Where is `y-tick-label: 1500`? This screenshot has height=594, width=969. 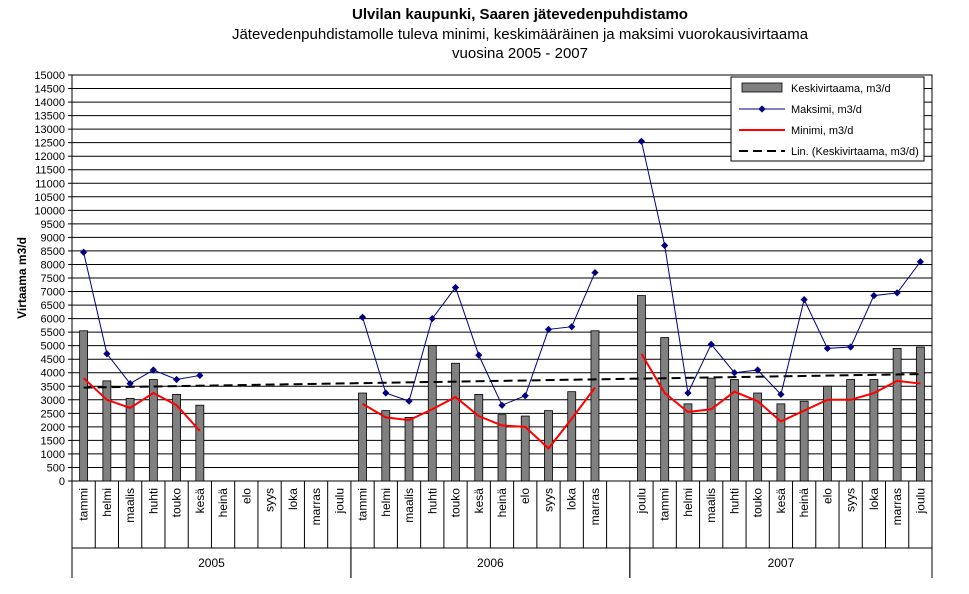 y-tick-label: 1500 is located at coordinates (53, 441).